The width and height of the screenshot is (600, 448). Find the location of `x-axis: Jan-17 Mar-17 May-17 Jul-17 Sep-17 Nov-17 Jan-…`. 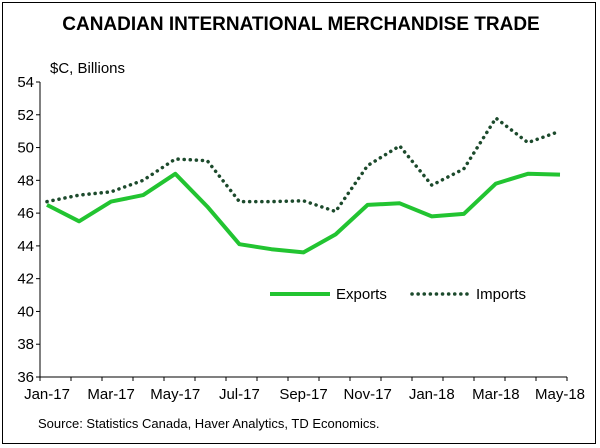

x-axis: Jan-17 Mar-17 May-17 Jul-17 Sep-17 Nov-17 Jan-… is located at coordinates (304, 390).